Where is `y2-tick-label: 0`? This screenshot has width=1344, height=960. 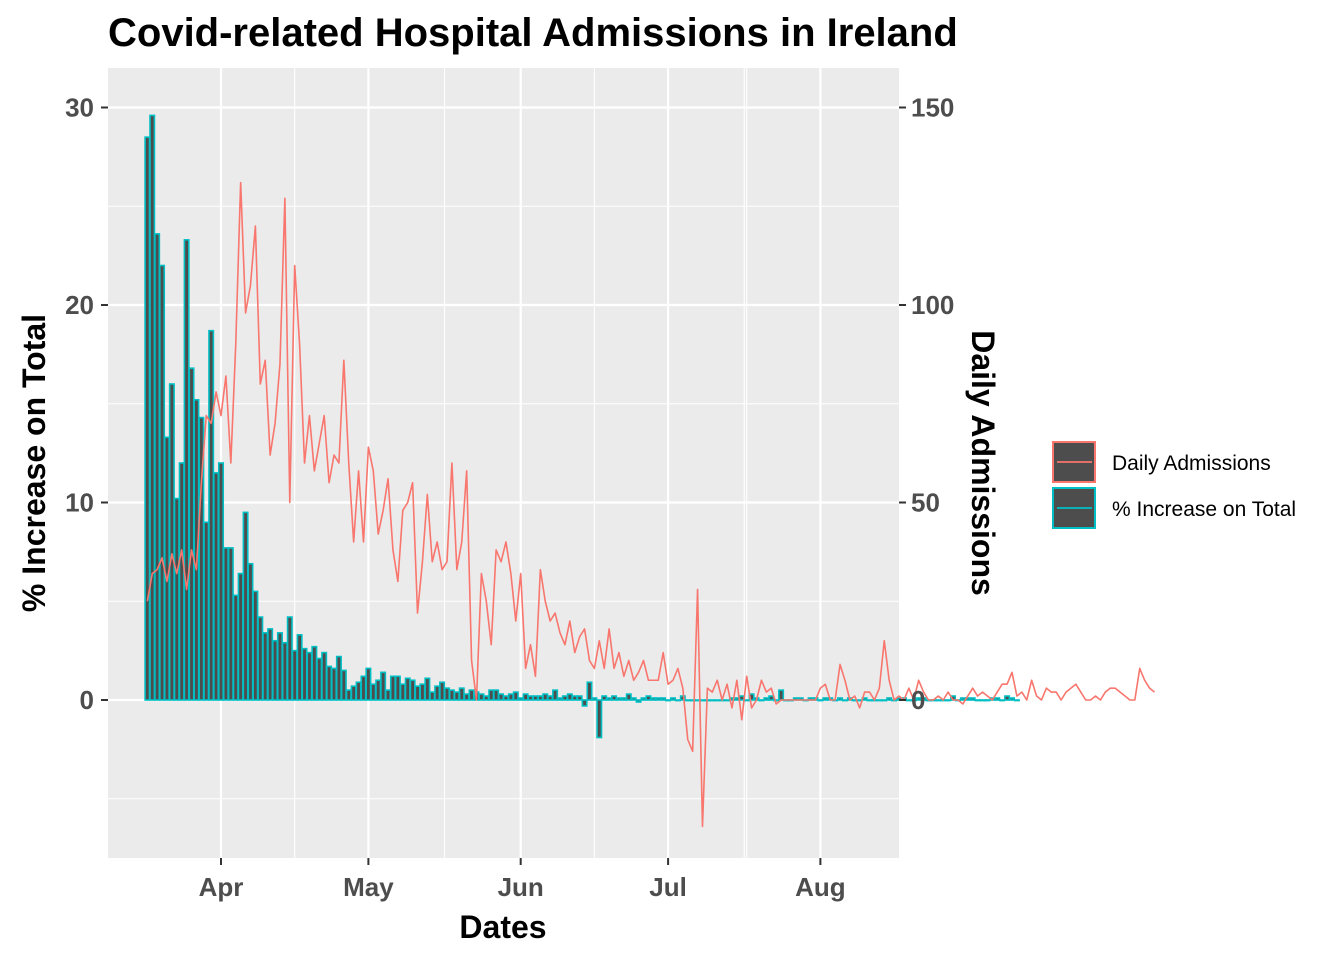 y2-tick-label: 0 is located at coordinates (918, 700).